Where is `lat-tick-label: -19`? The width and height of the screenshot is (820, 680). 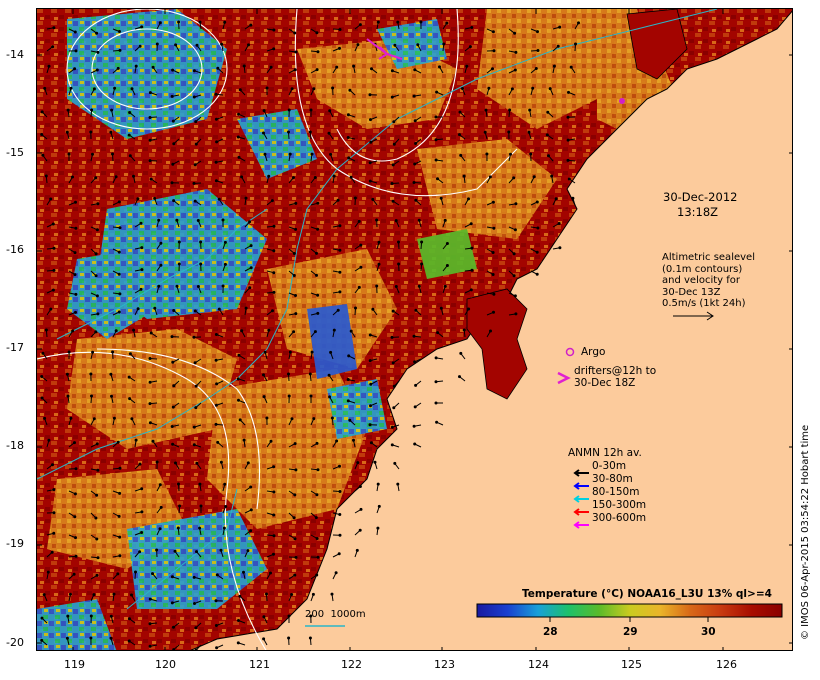 lat-tick-label: -19 is located at coordinates (15, 543).